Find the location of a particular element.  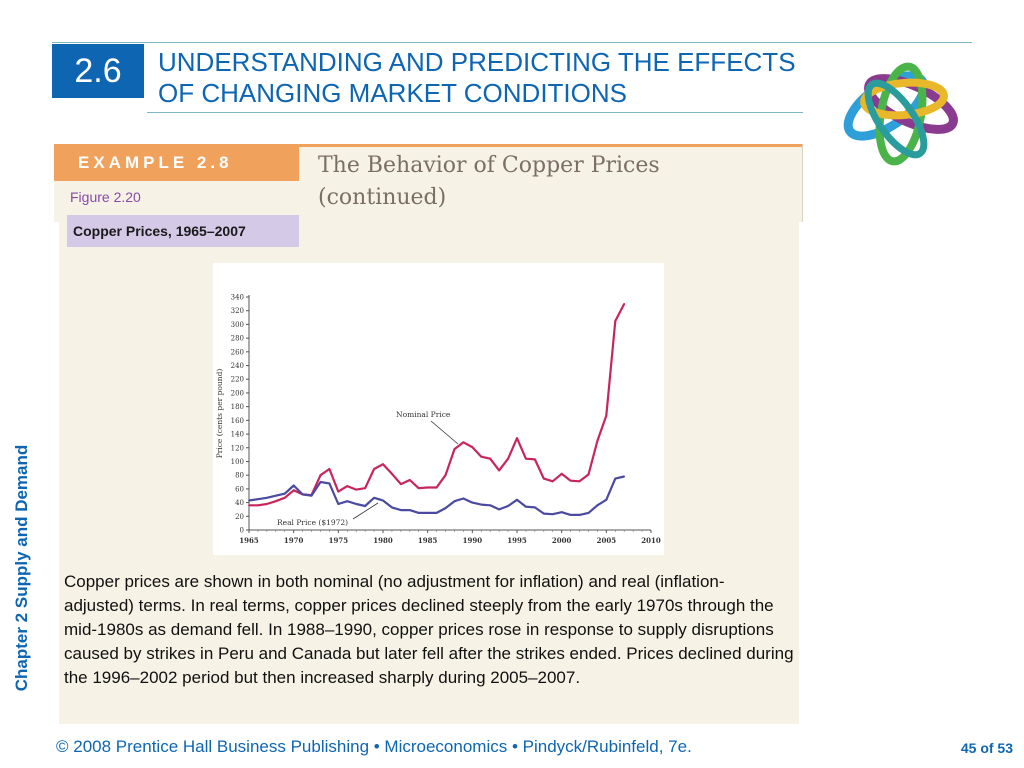

y-tick-label: 60 is located at coordinates (239, 489).